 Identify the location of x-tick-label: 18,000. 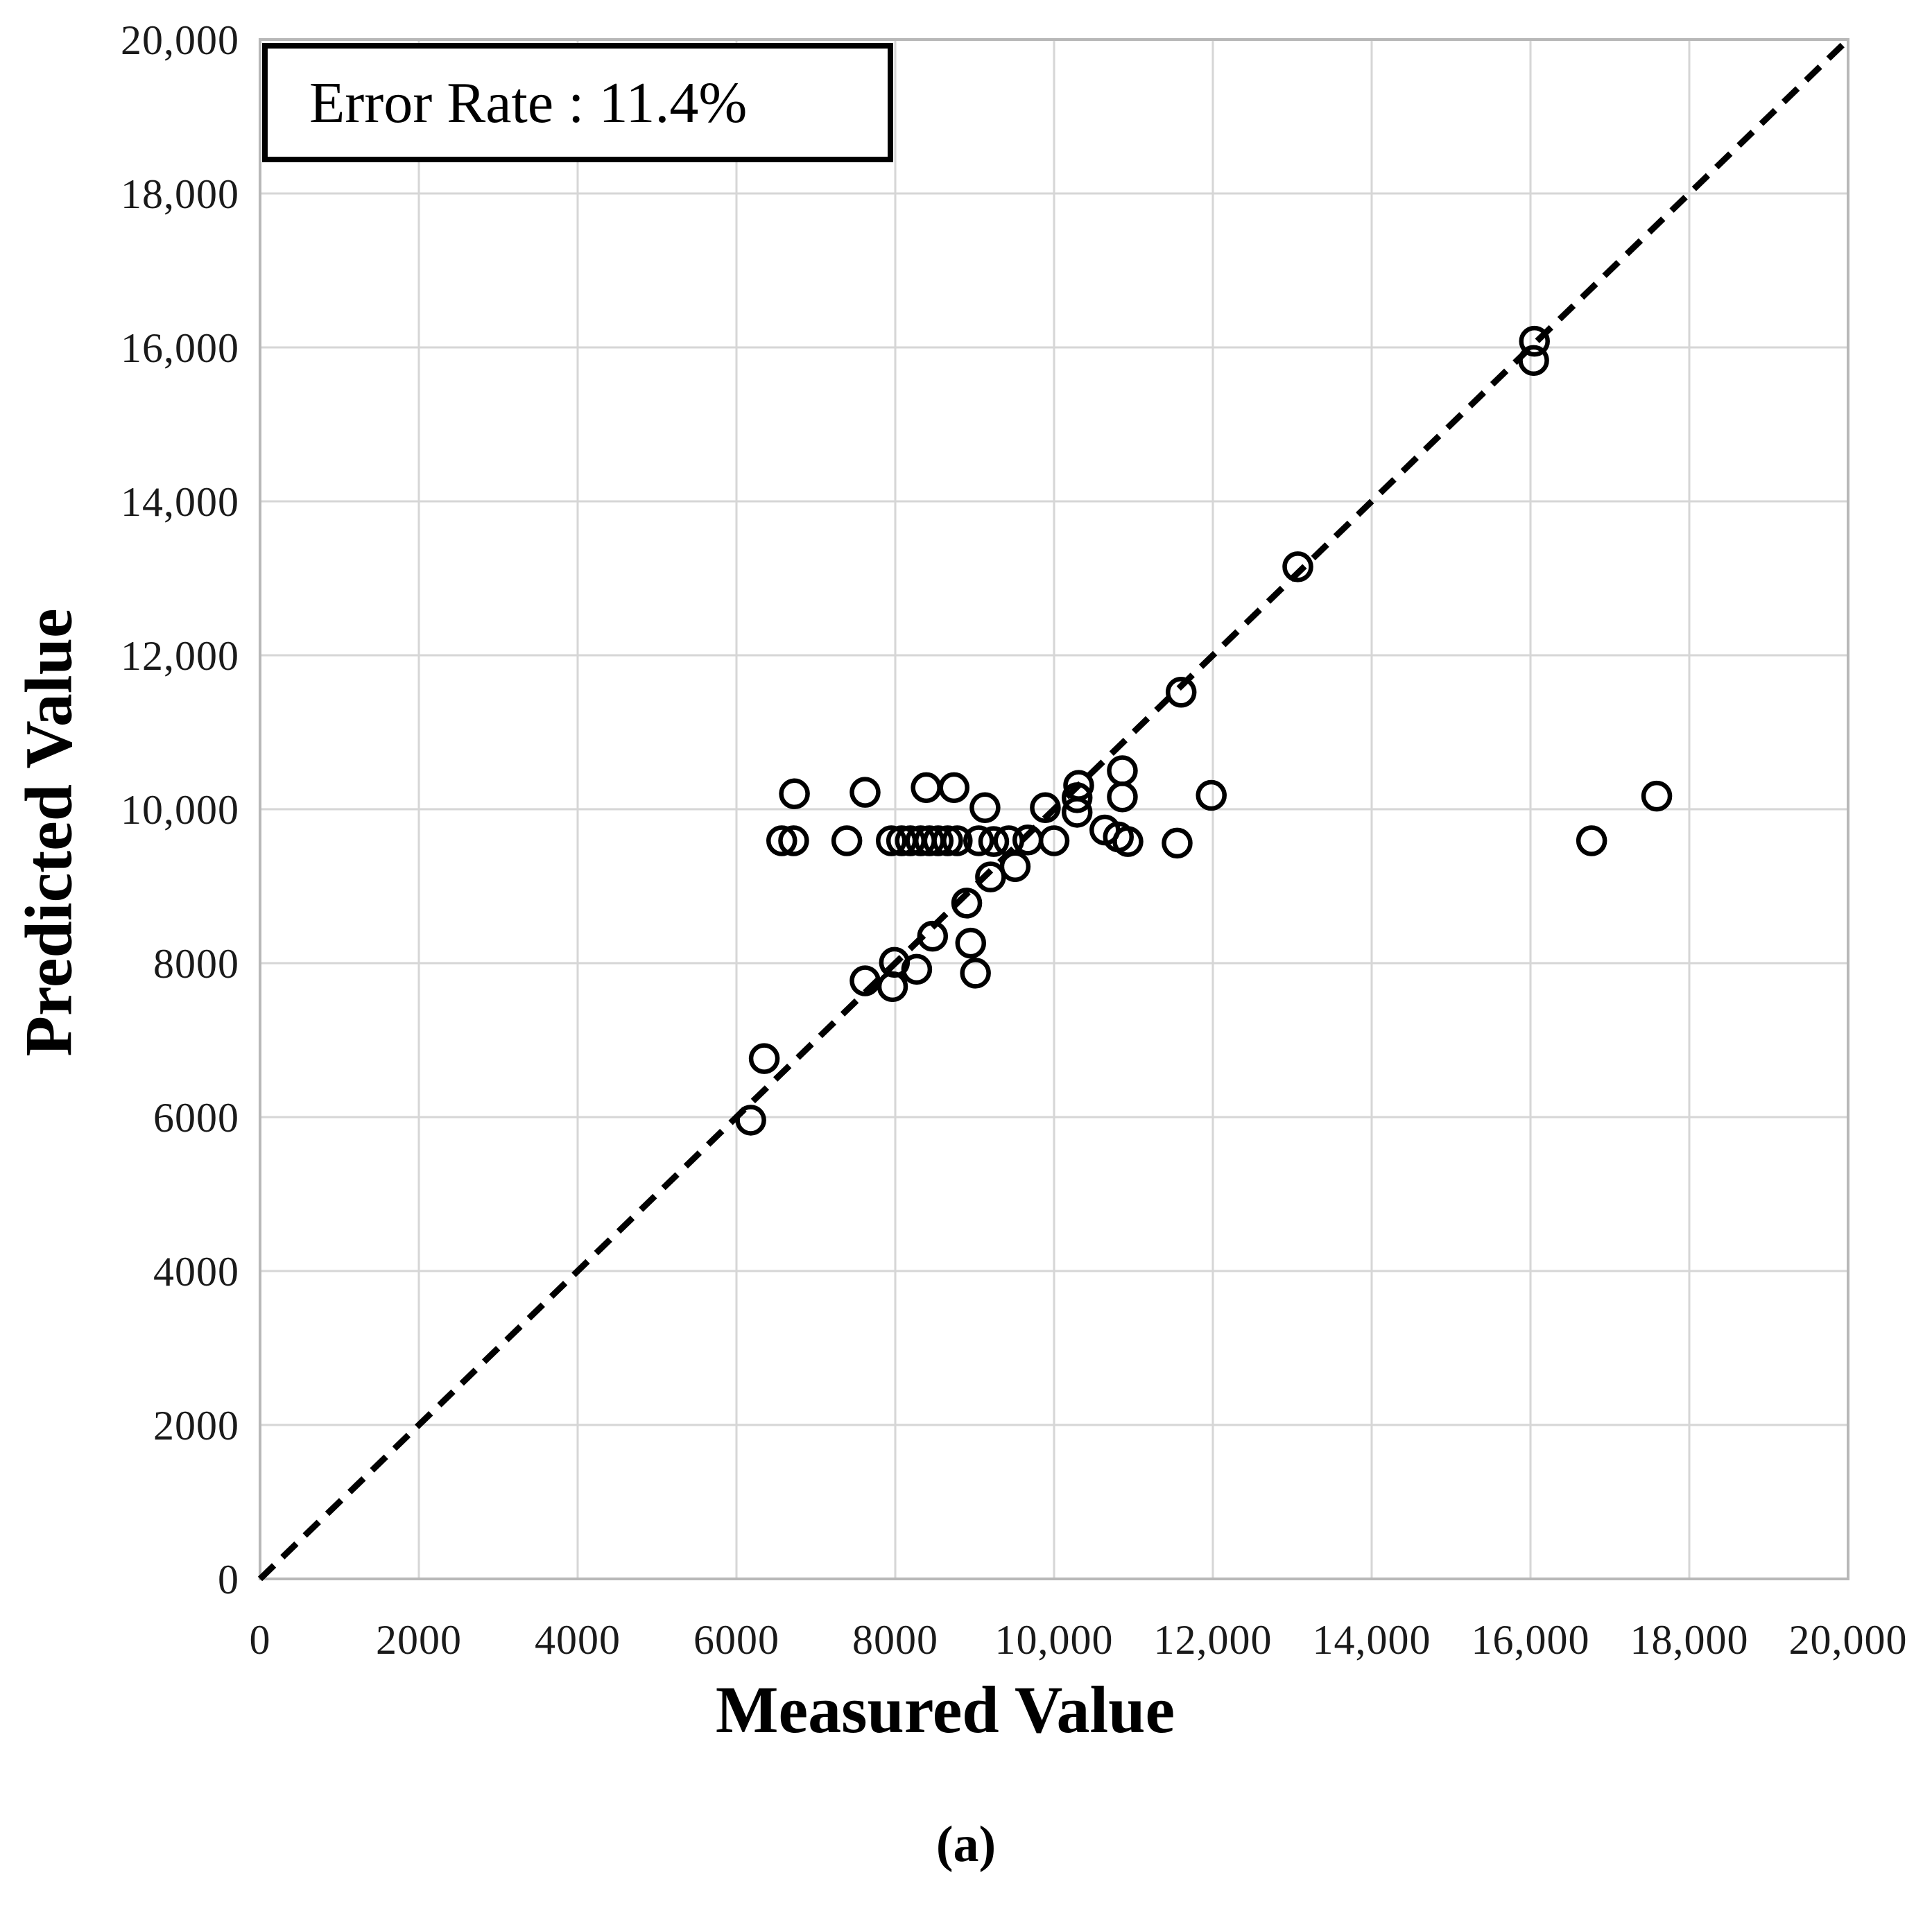
(1689, 1640).